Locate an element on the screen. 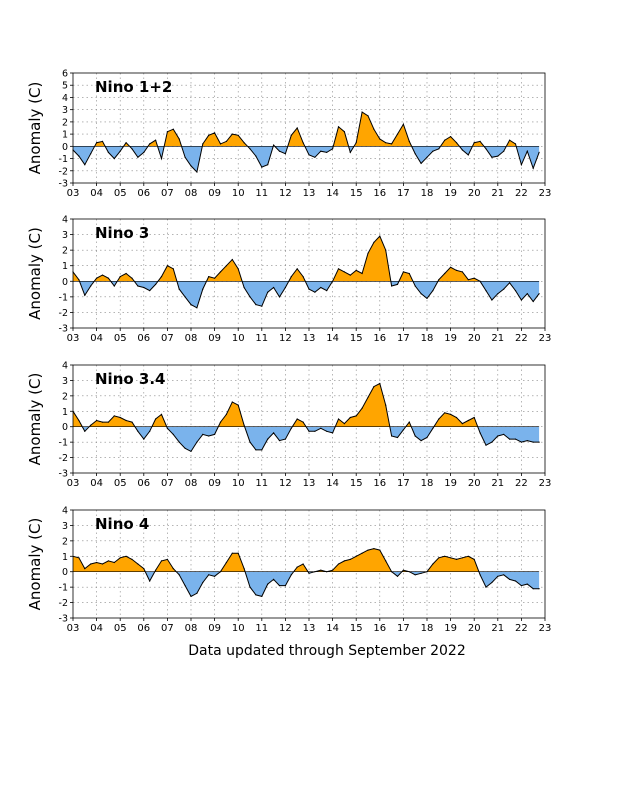 The width and height of the screenshot is (618, 800). y-axis-label: Anomaly (C) is located at coordinates (35, 419).